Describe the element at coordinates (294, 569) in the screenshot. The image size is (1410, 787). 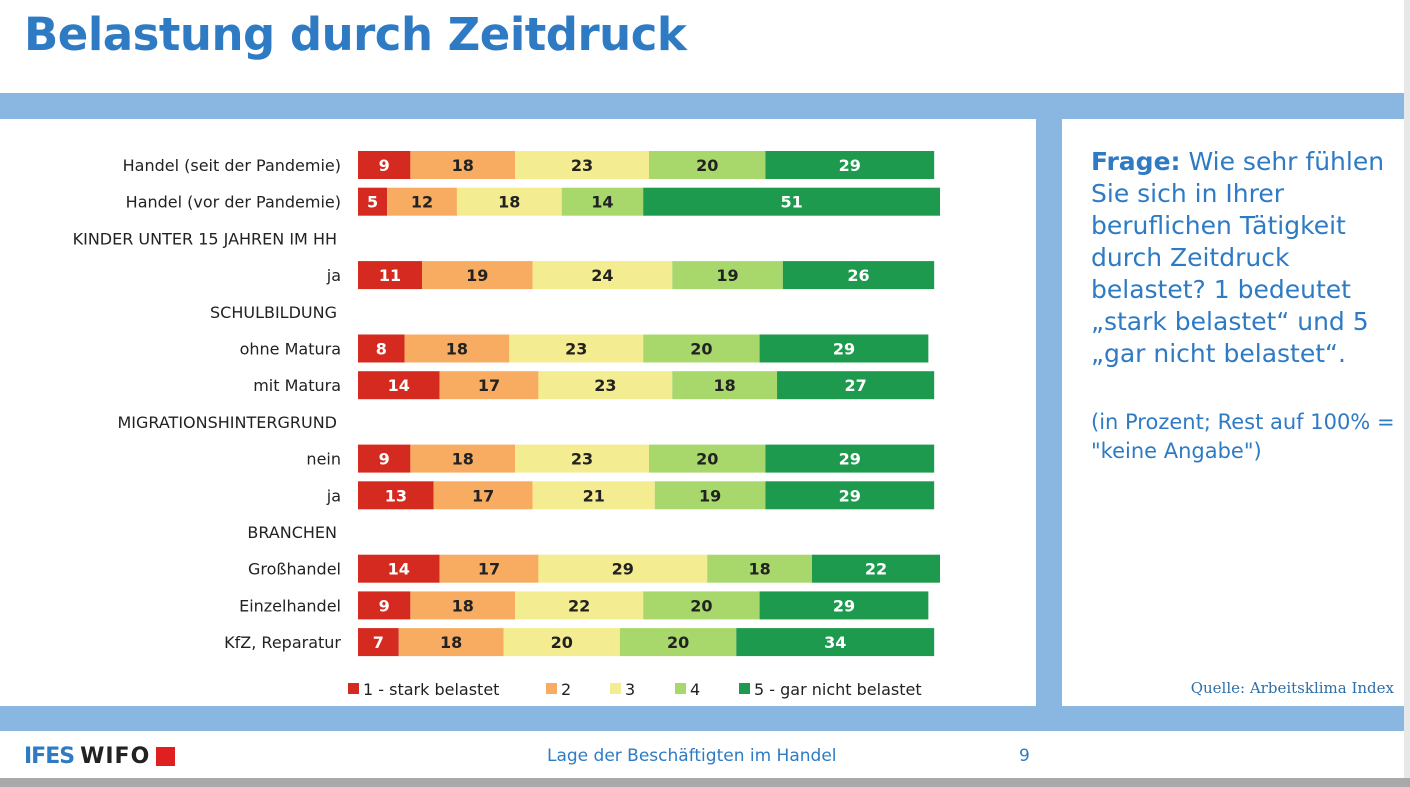
I see `row-label: Großhandel` at that location.